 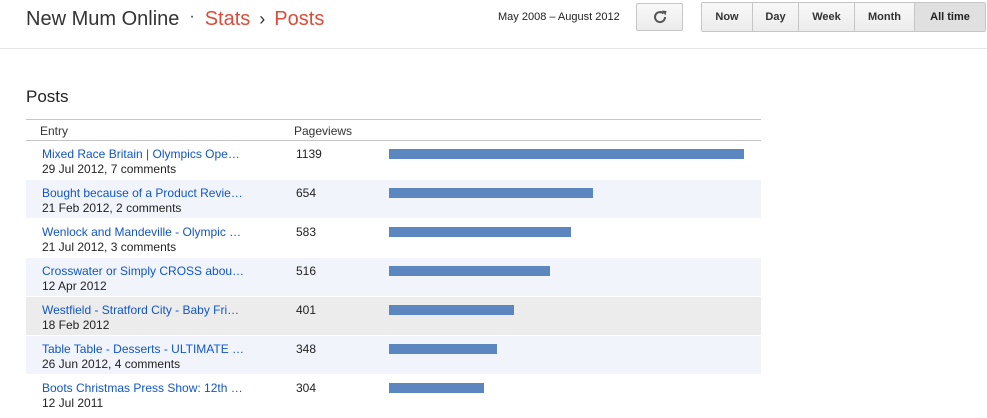 What do you see at coordinates (309, 154) in the screenshot?
I see `pageviews-count: 1139` at bounding box center [309, 154].